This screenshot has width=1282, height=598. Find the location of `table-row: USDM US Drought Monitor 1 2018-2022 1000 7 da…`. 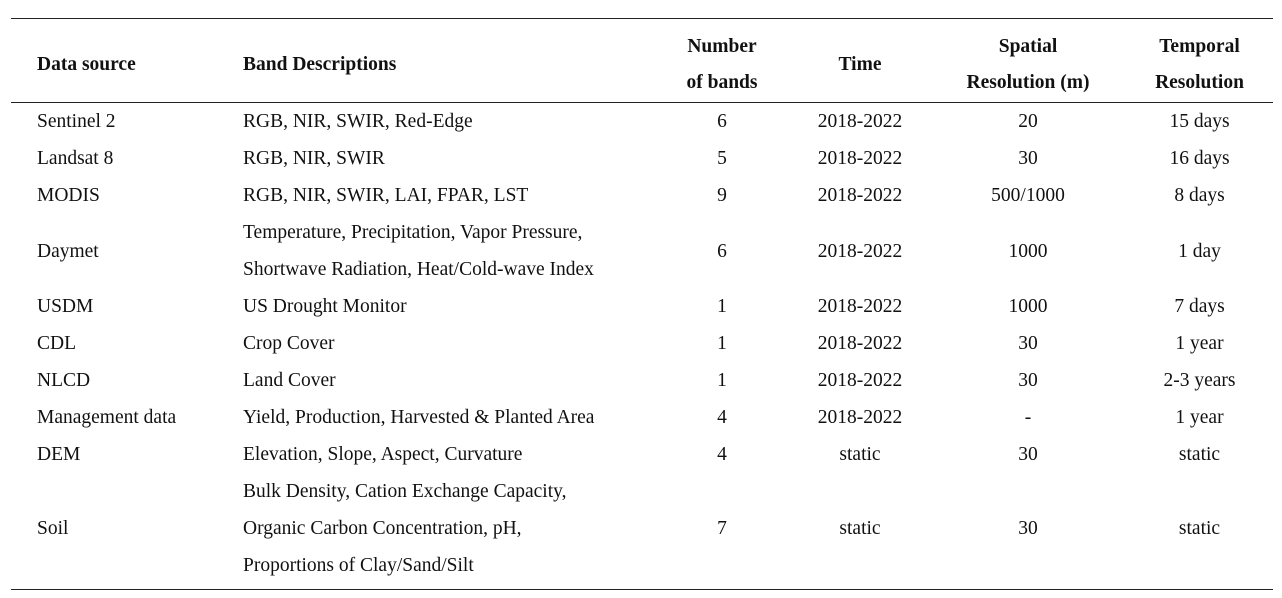

table-row: USDM US Drought Monitor 1 2018-2022 1000 7 da… is located at coordinates (642, 306).